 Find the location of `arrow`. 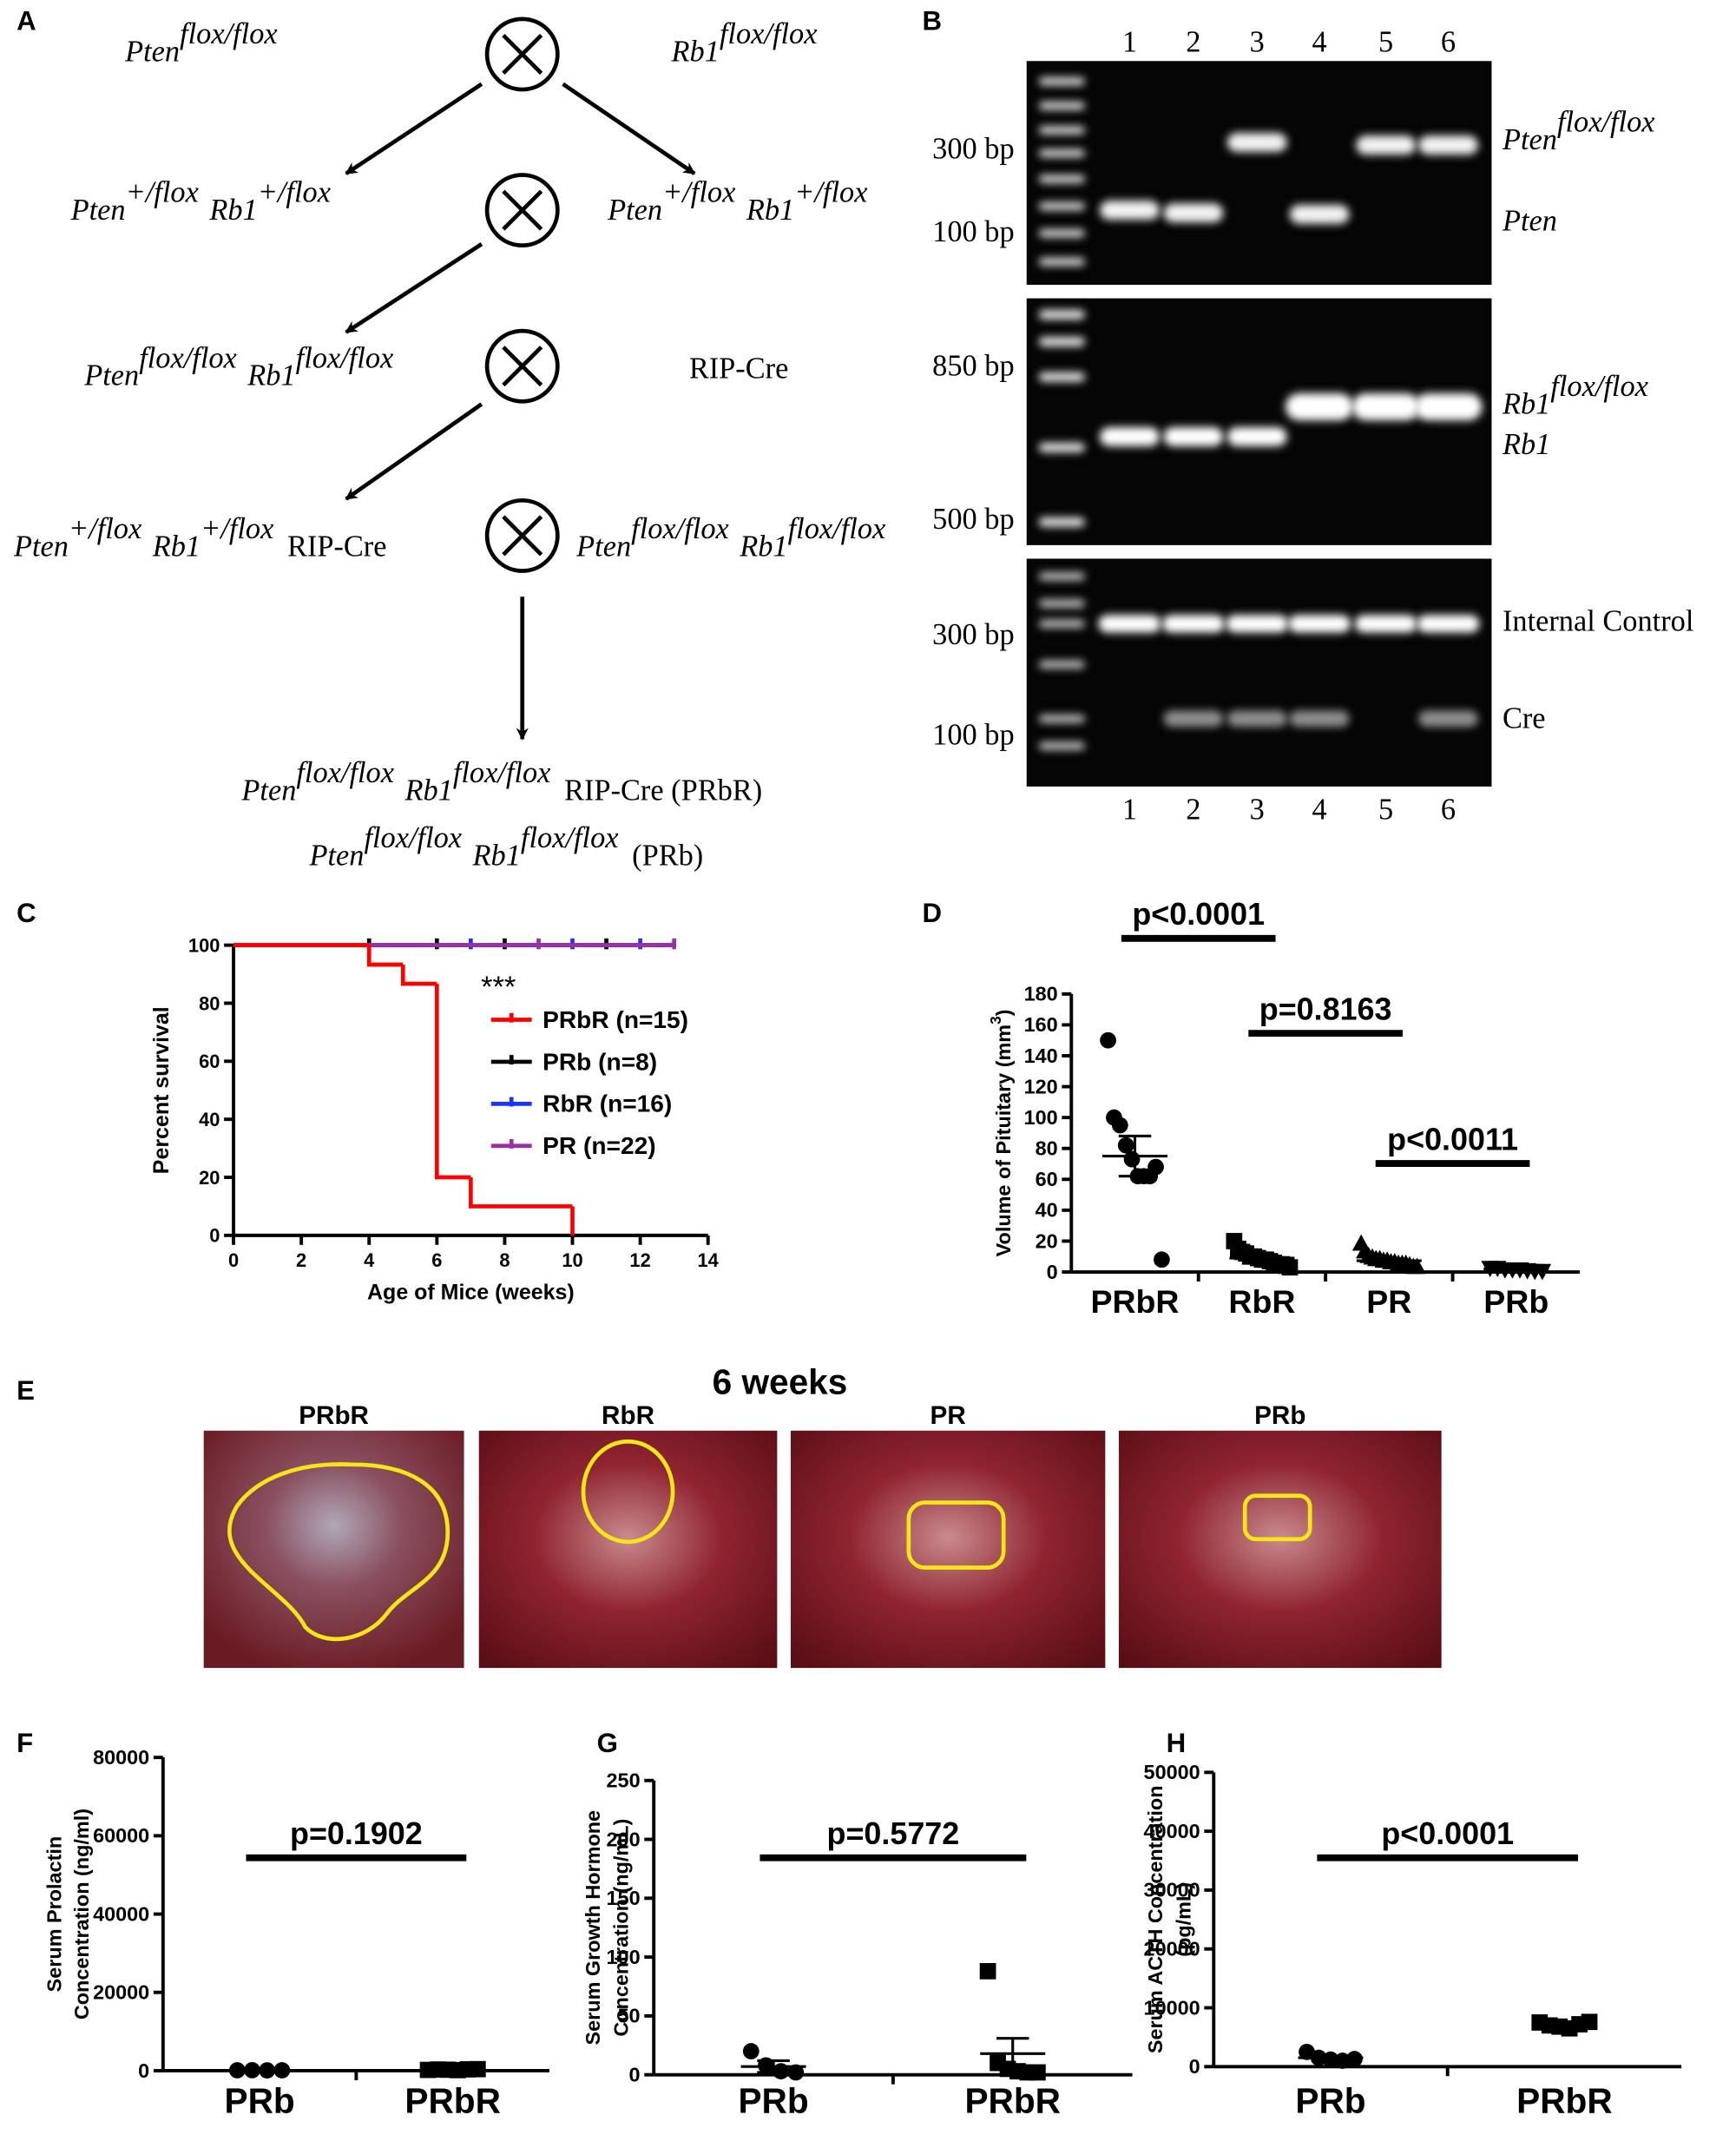

arrow is located at coordinates (520, 411).